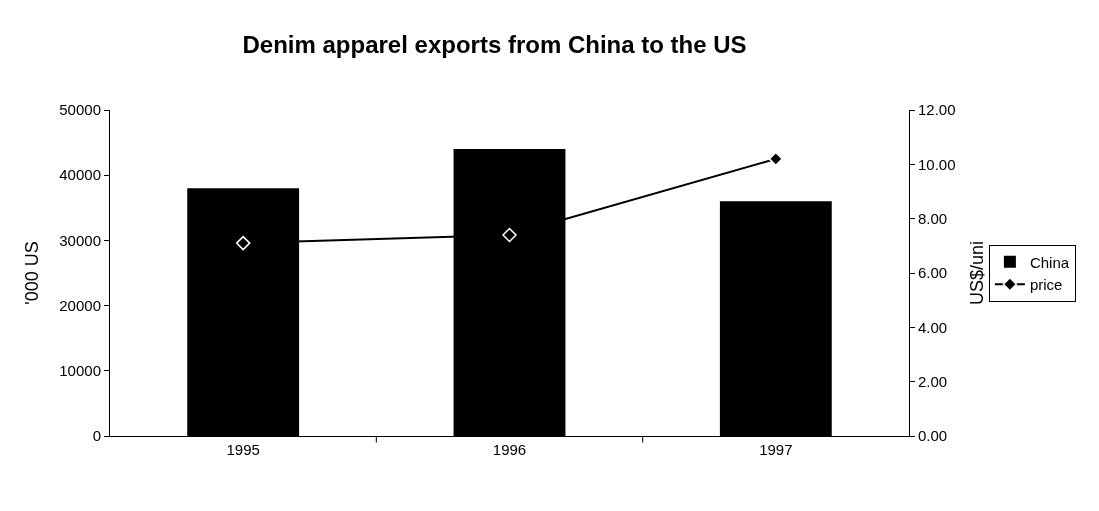 The height and width of the screenshot is (511, 1099). What do you see at coordinates (933, 218) in the screenshot?
I see `y2-tick-label: 8.00` at bounding box center [933, 218].